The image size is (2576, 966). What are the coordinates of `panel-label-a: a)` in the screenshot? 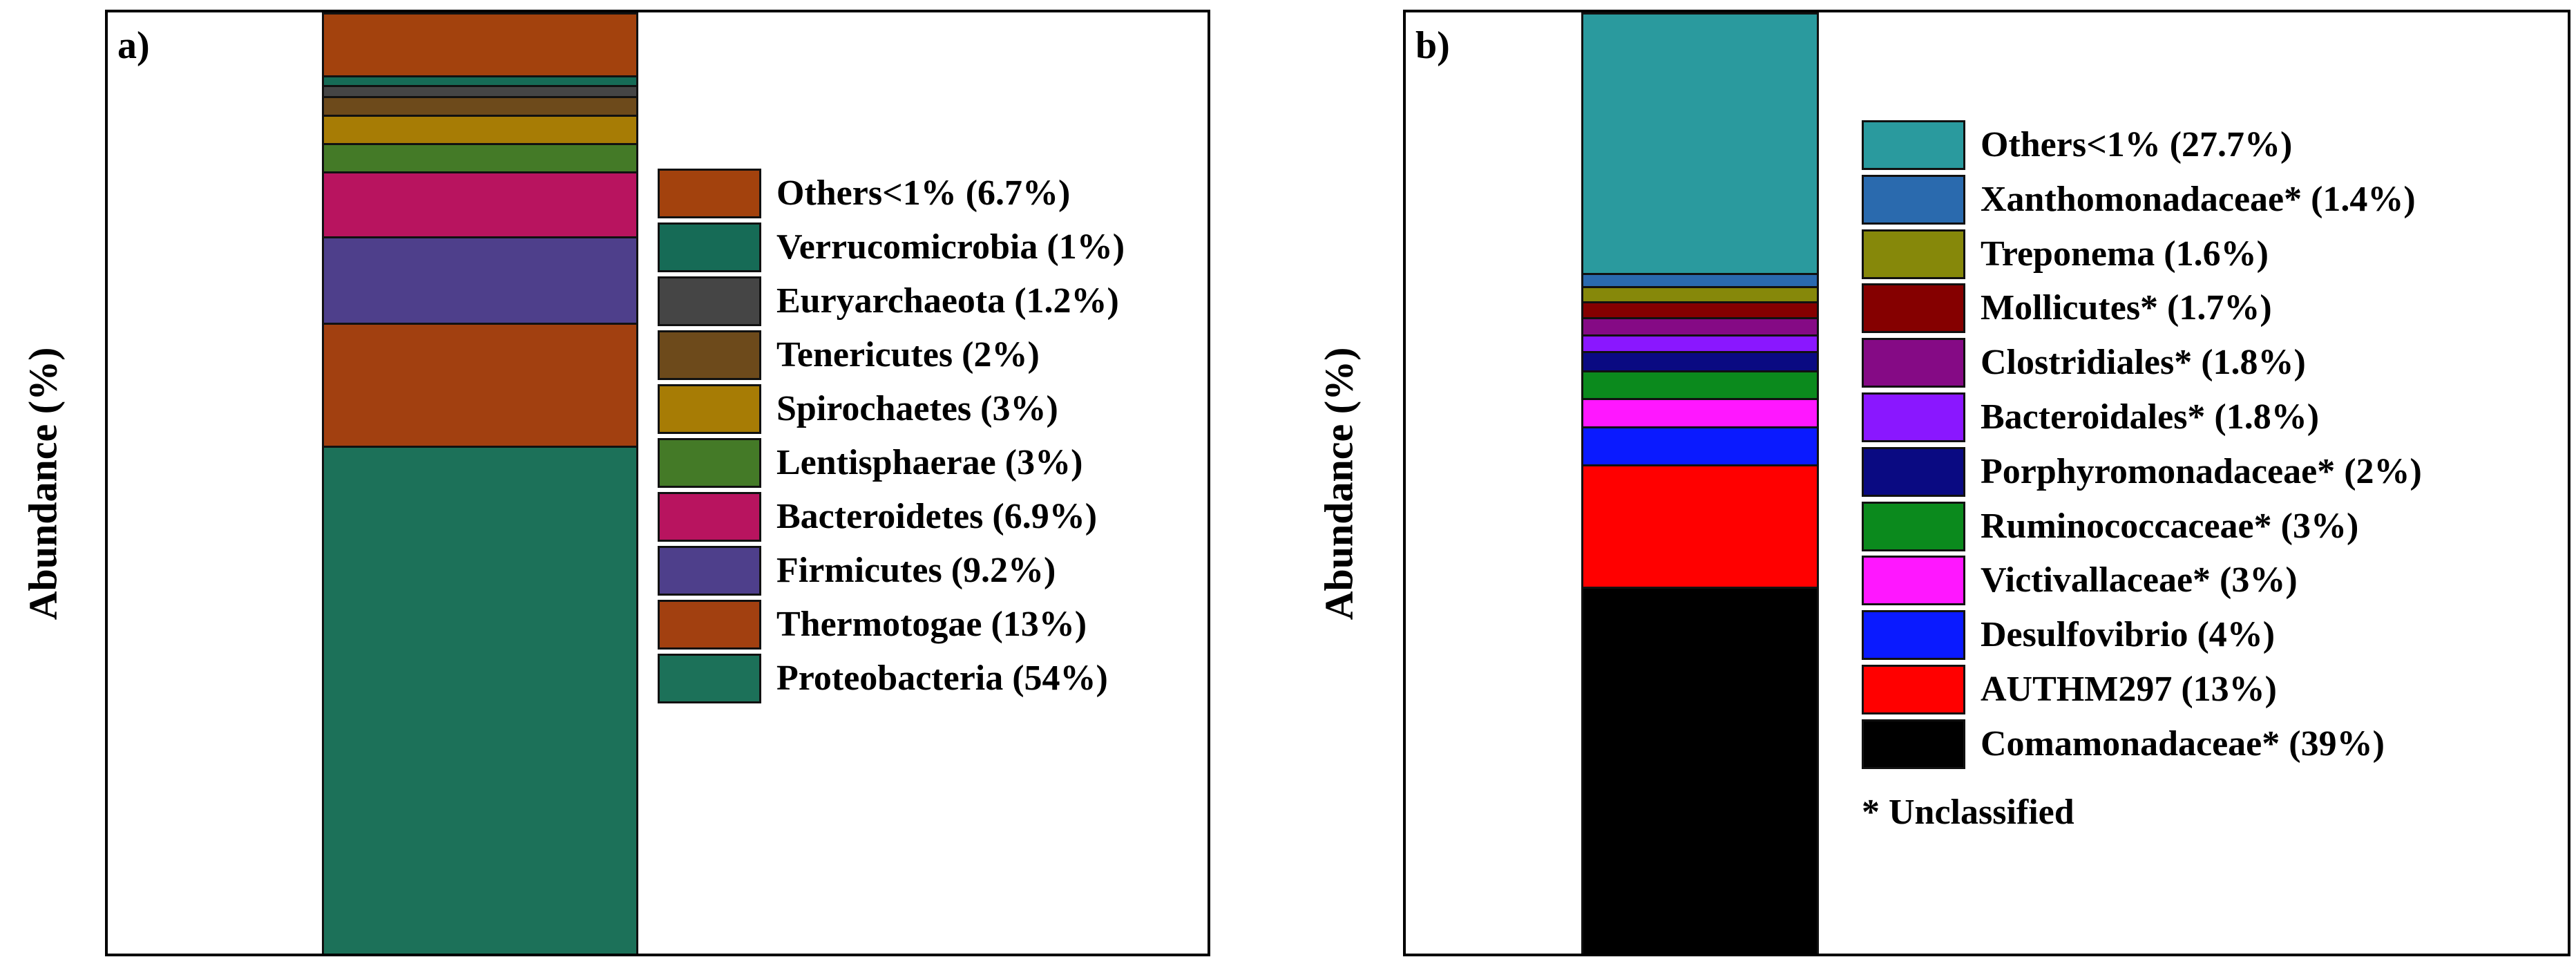 It's located at (133, 45).